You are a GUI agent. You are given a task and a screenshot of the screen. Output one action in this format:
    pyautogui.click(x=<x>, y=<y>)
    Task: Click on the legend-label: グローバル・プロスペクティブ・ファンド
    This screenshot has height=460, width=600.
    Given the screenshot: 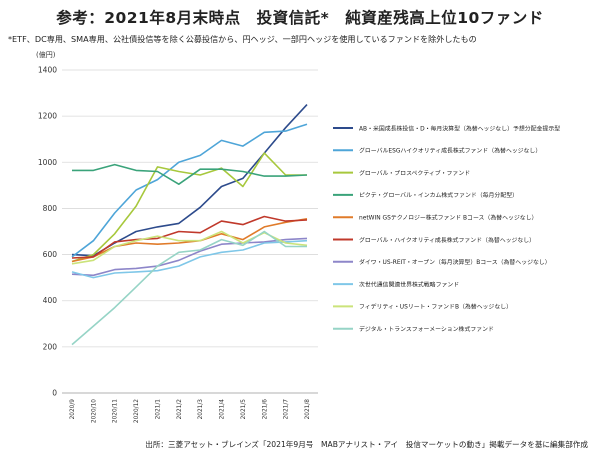 What is the action you would take?
    pyautogui.click(x=414, y=173)
    